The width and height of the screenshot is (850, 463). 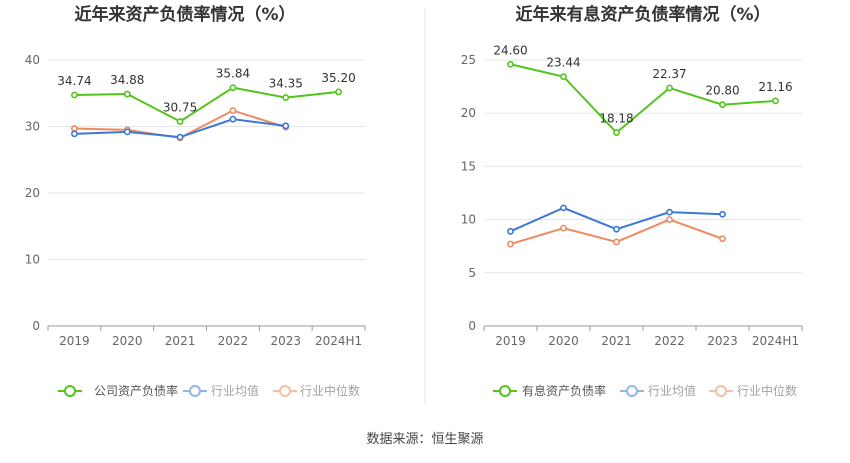 I want to click on legend-item: 有息资产负债率, so click(x=549, y=390).